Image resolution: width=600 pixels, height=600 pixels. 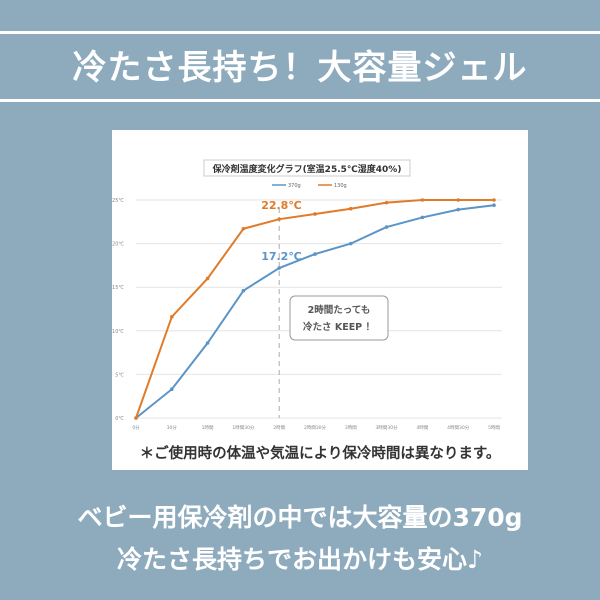 What do you see at coordinates (422, 428) in the screenshot?
I see `x-tick-label: 4時間` at bounding box center [422, 428].